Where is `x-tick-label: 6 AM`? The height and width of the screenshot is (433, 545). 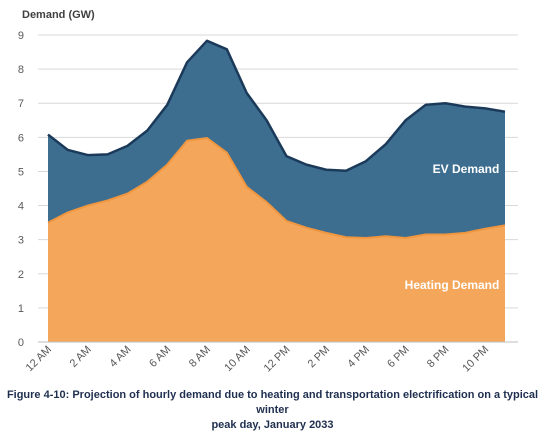
x-tick-label: 6 AM is located at coordinates (160, 357).